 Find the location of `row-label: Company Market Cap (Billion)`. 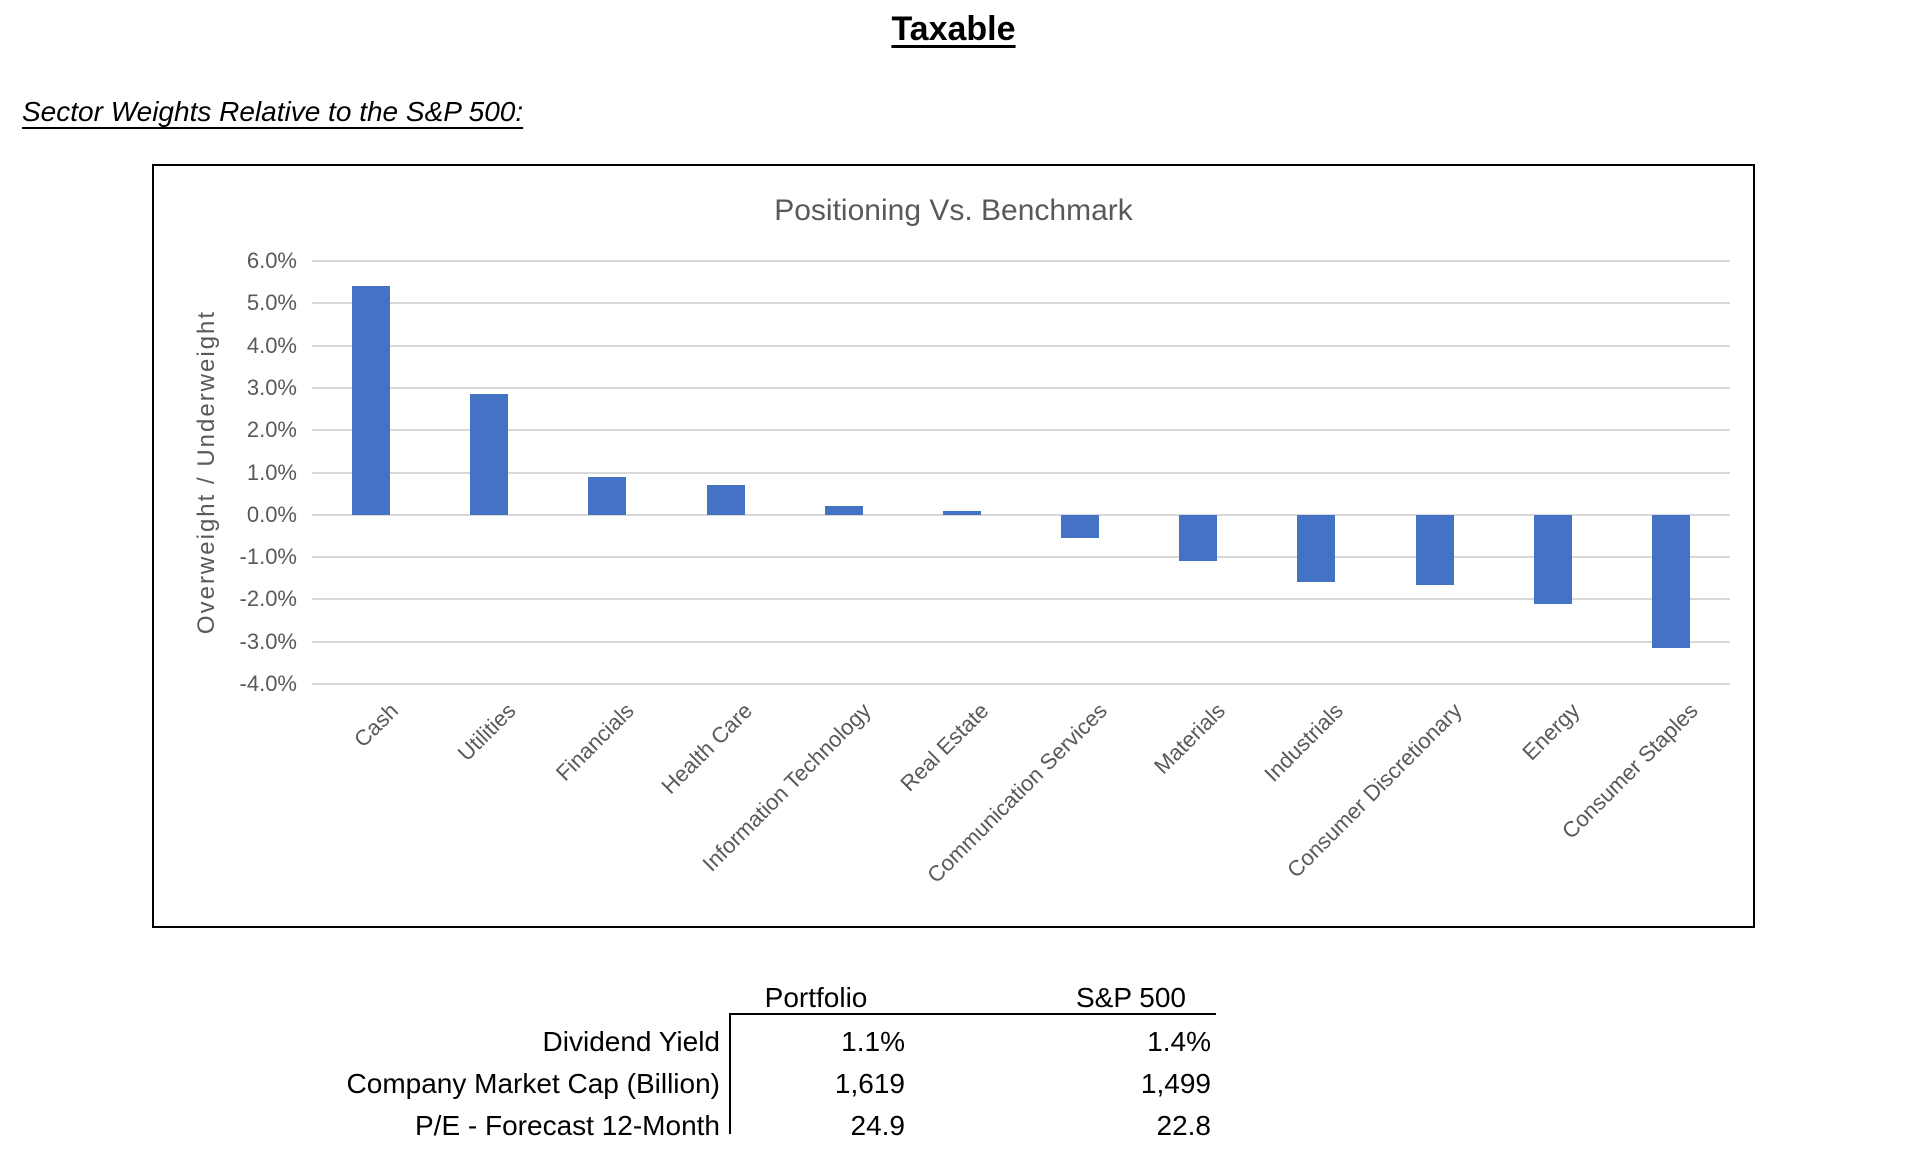

row-label: Company Market Cap (Billion) is located at coordinates (533, 1083).